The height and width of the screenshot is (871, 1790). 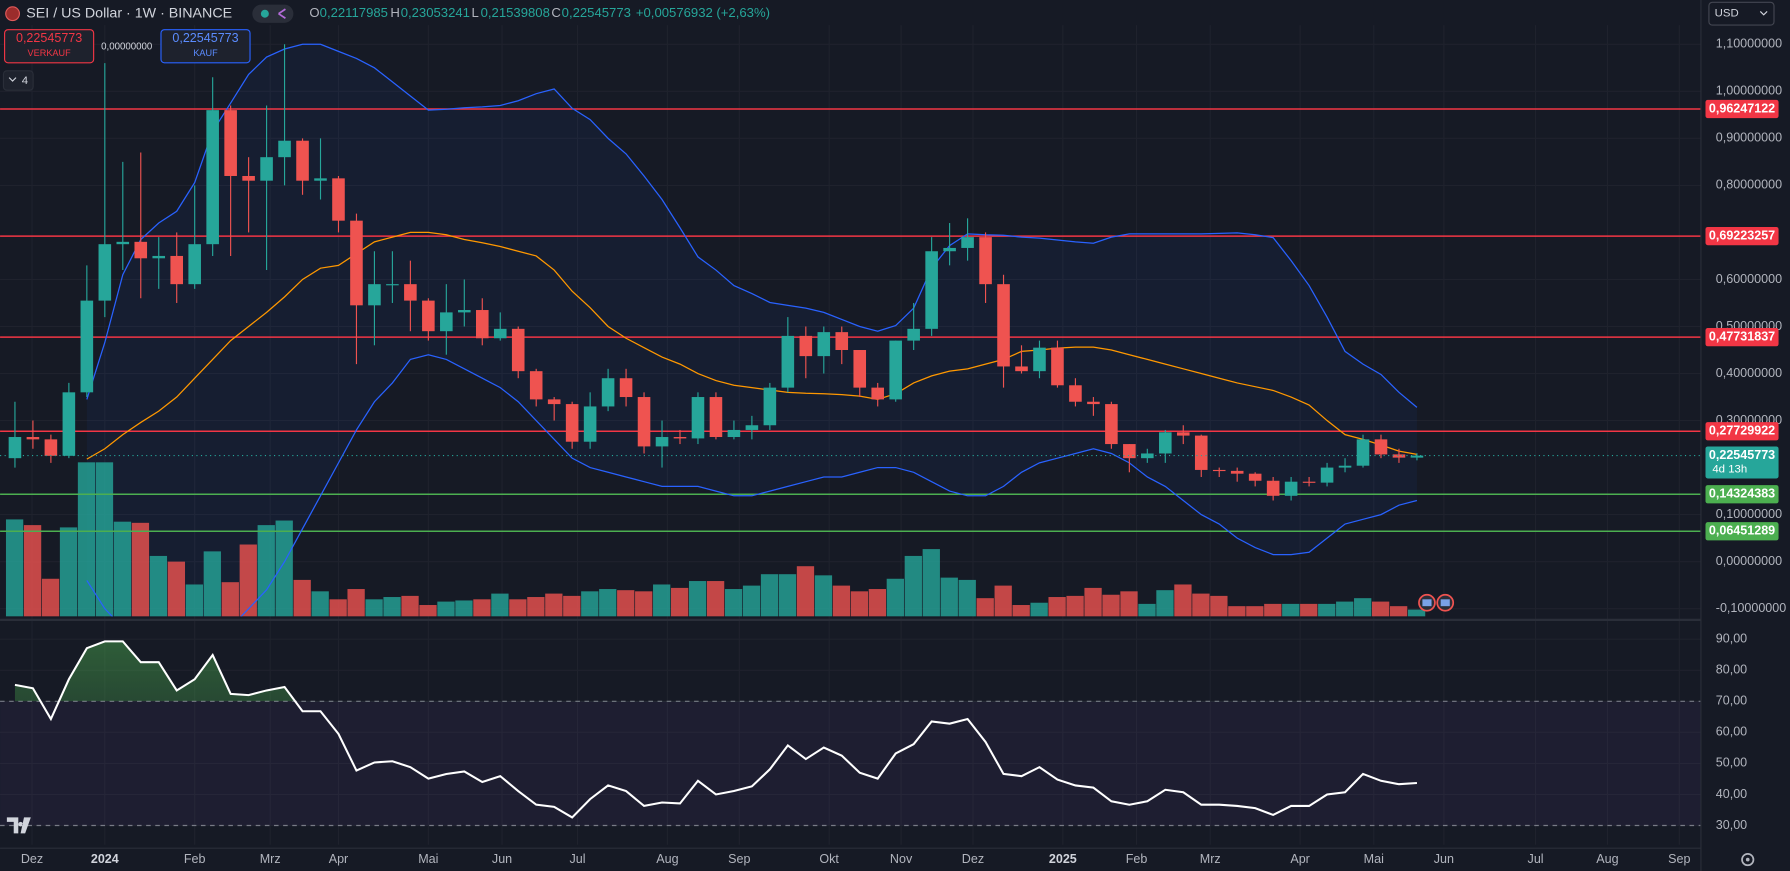 I want to click on gear, so click(x=1748, y=860).